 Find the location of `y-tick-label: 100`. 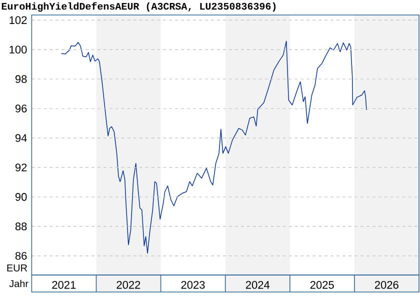

y-tick-label: 100 is located at coordinates (18, 50).